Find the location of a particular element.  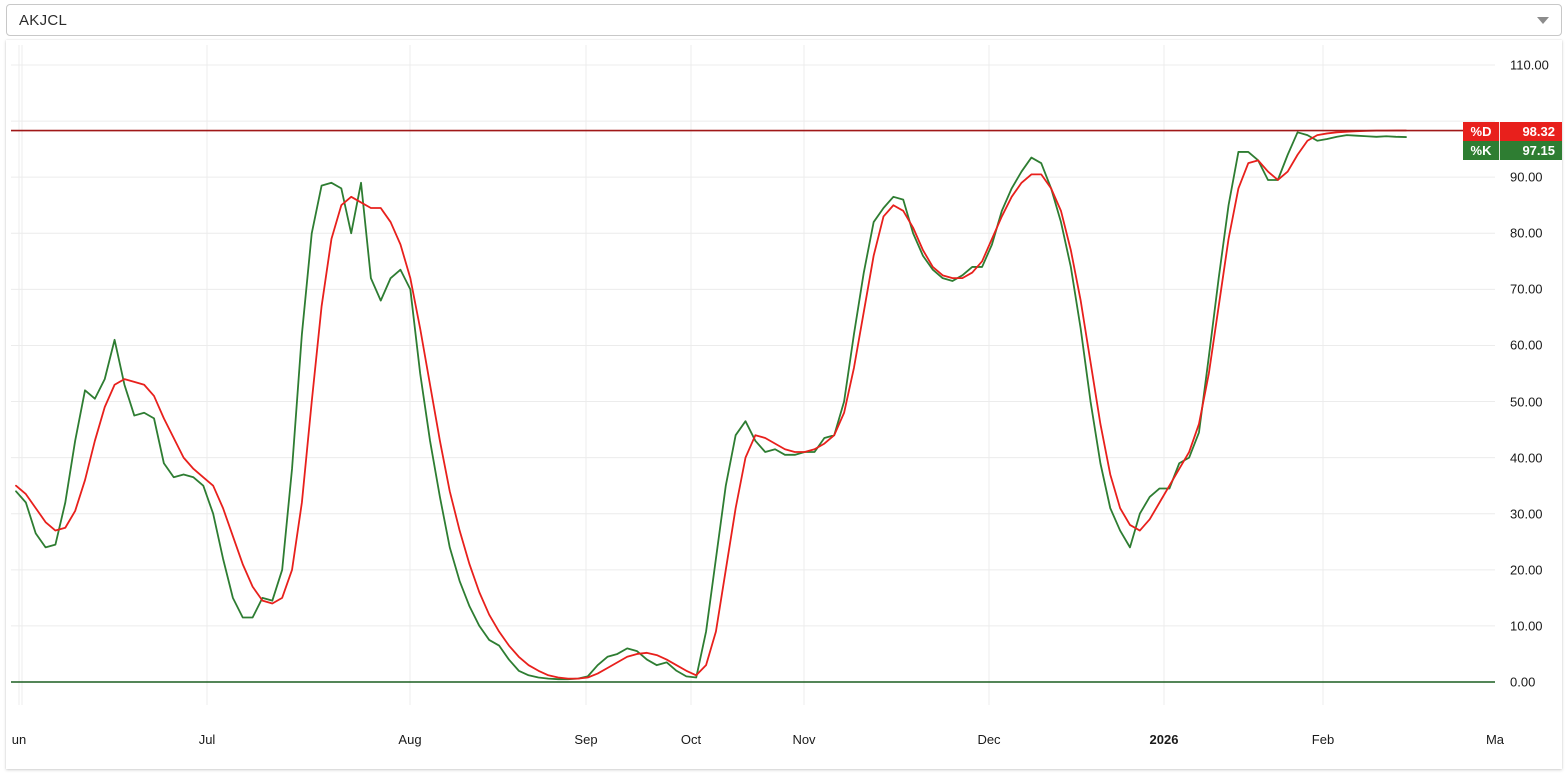

symbol-selector: AKJCL is located at coordinates (784, 20).